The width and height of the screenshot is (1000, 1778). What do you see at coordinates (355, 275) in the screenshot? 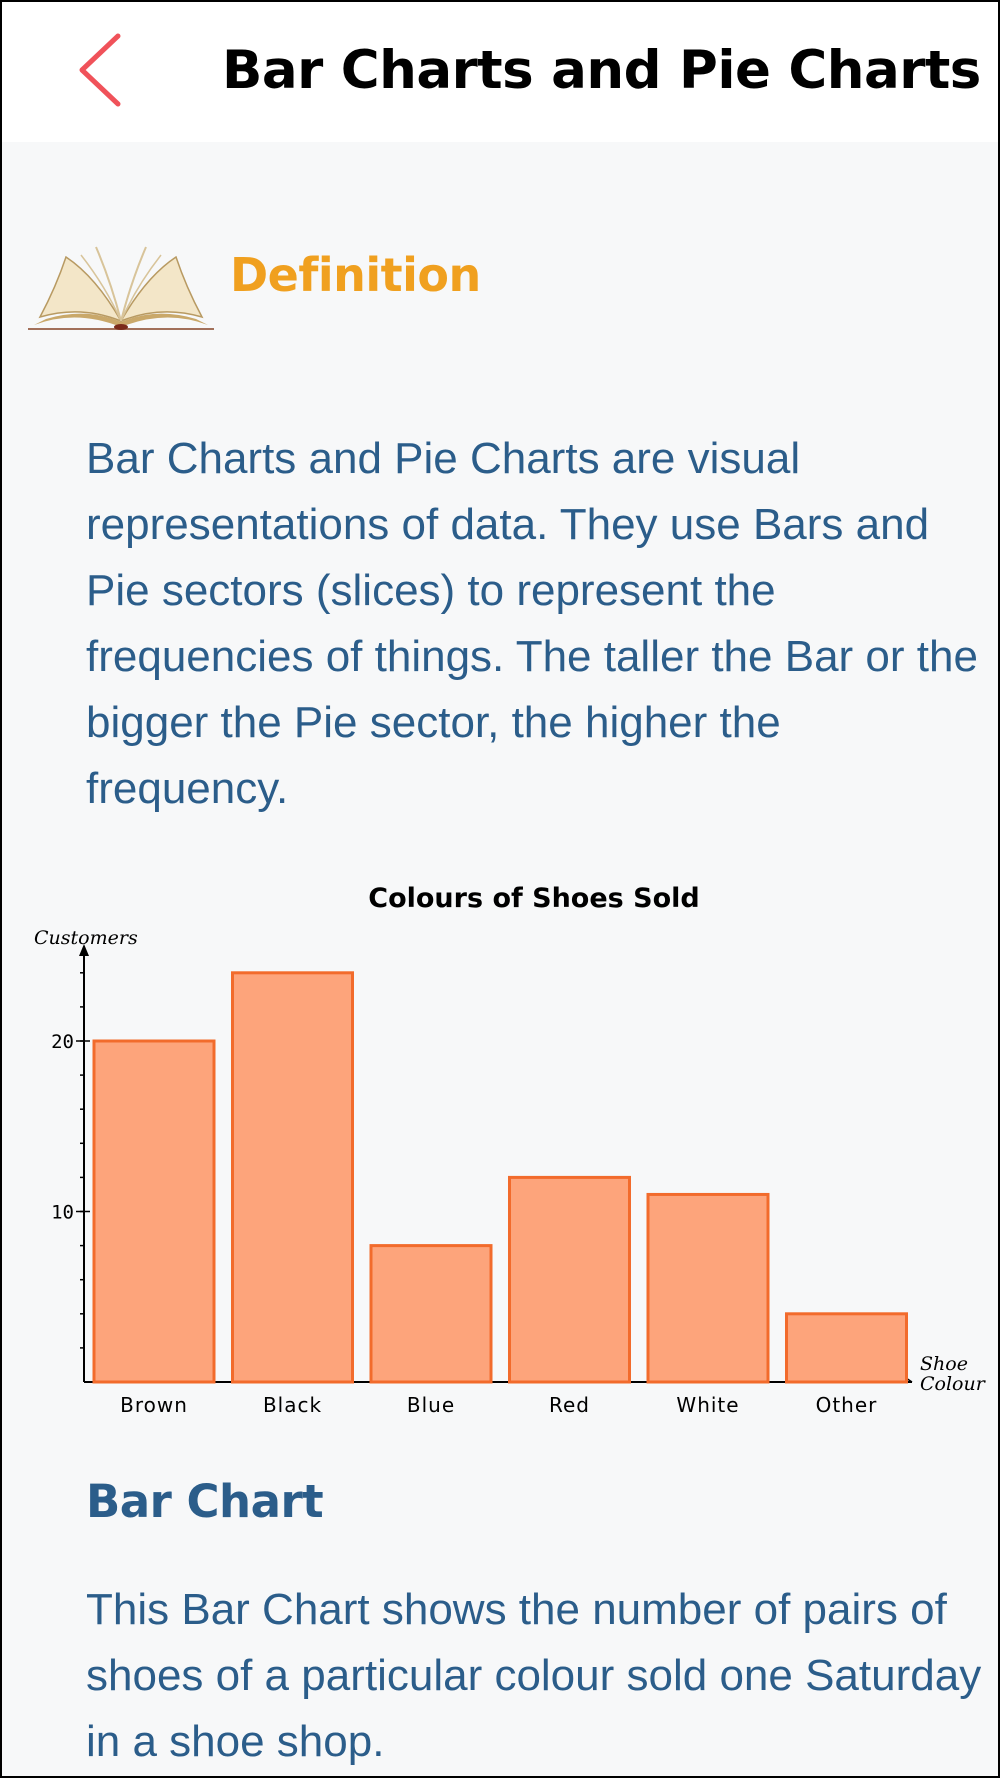
I see `definition-heading: Definition` at bounding box center [355, 275].